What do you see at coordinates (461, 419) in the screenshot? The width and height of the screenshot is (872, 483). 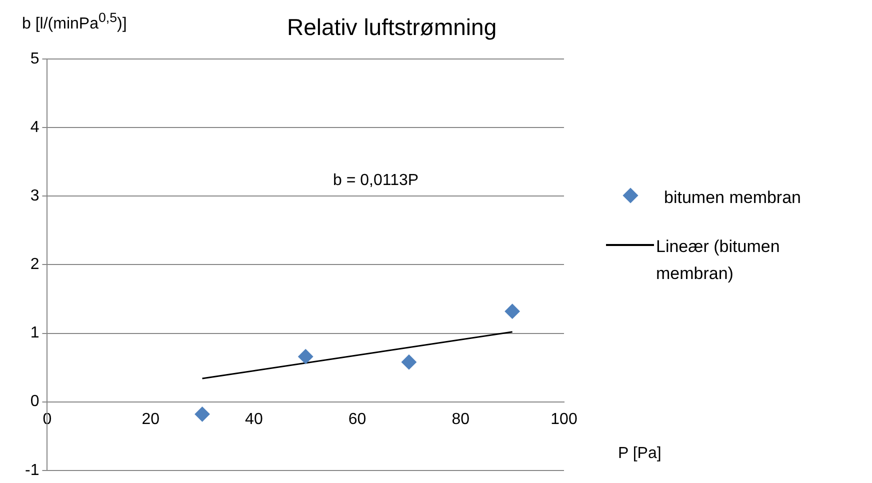 I see `x-tick-label: 80` at bounding box center [461, 419].